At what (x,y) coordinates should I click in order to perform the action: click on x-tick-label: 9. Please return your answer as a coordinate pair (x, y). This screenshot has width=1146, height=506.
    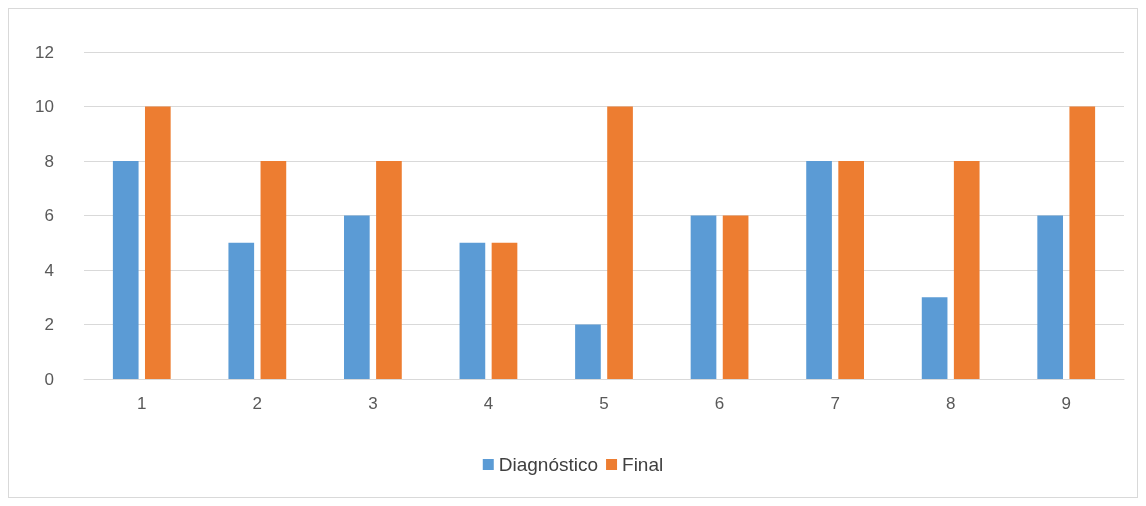
    Looking at the image, I should click on (1066, 403).